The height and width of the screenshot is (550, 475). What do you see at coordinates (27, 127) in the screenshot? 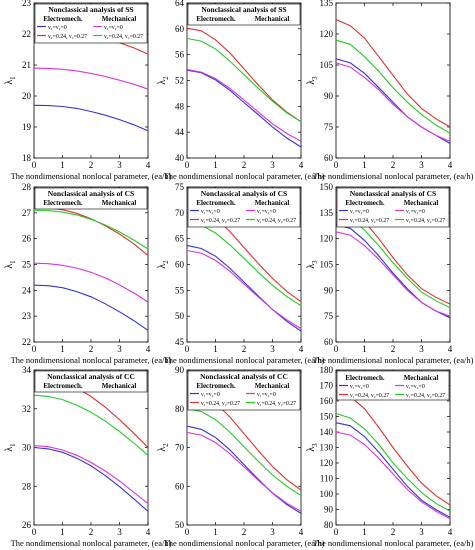
I see `y-tick-label: 19` at bounding box center [27, 127].